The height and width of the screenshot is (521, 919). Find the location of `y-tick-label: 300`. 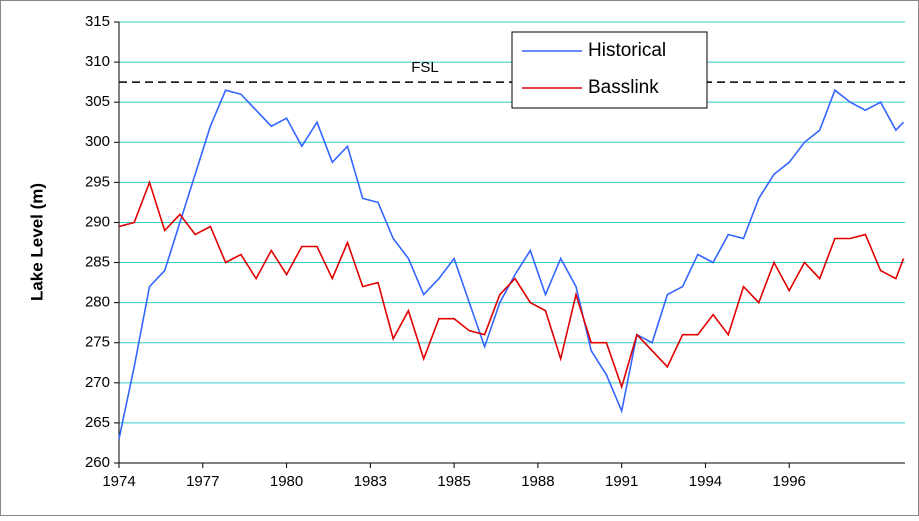

y-tick-label: 300 is located at coordinates (97, 141).